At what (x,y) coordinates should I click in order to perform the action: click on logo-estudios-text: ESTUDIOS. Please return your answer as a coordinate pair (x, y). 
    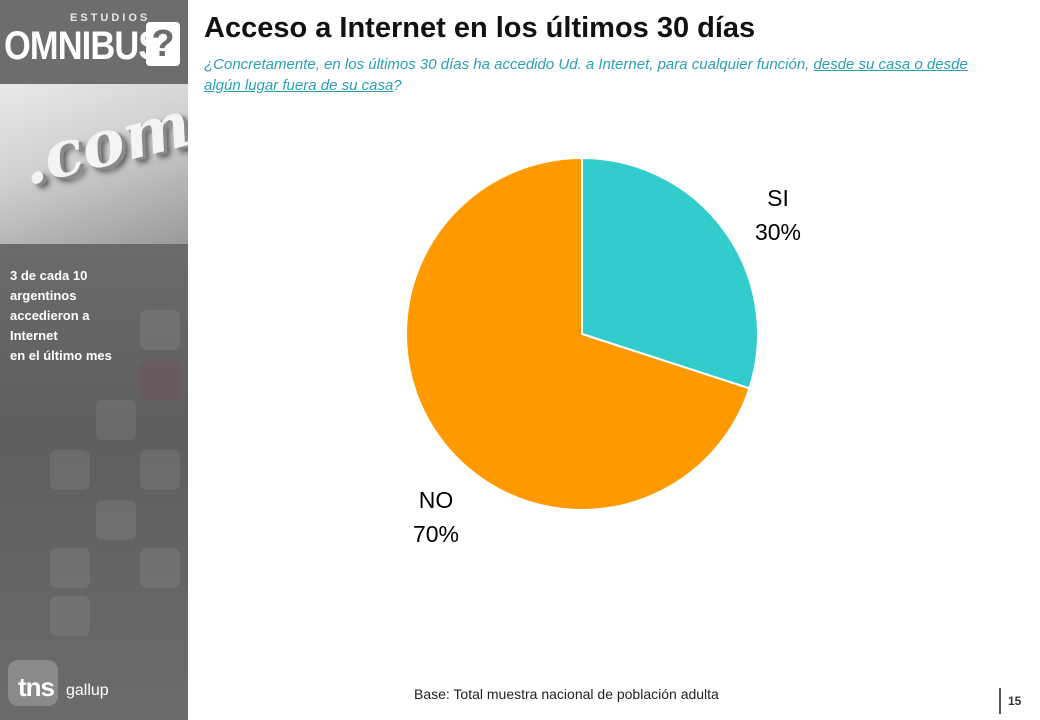
    Looking at the image, I should click on (110, 18).